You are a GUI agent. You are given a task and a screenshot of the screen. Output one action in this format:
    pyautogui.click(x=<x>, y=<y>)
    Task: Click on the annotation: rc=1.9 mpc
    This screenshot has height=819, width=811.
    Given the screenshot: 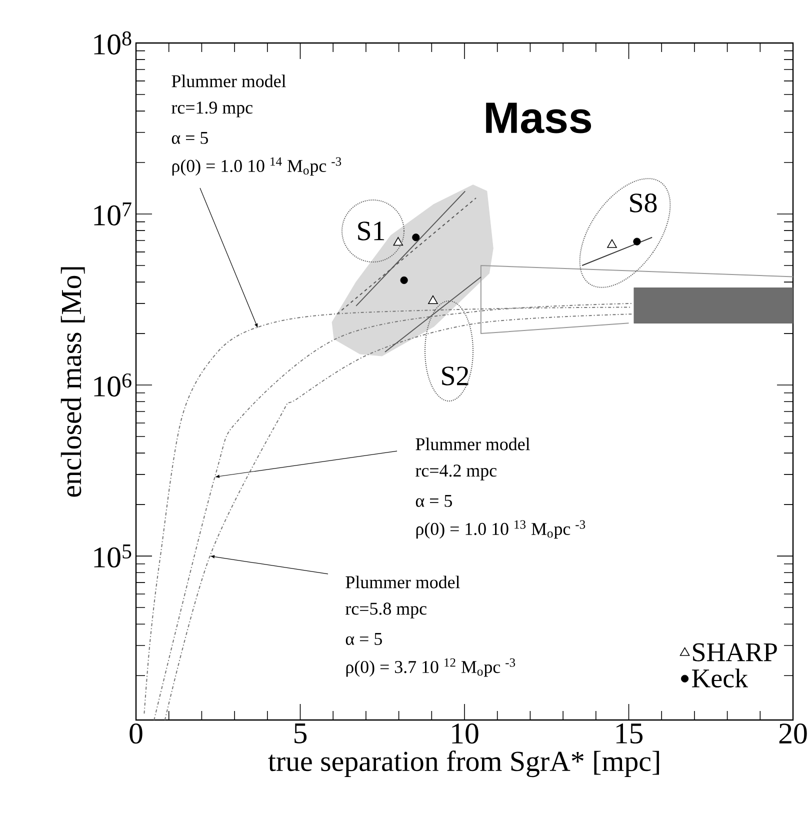 What is the action you would take?
    pyautogui.click(x=212, y=110)
    